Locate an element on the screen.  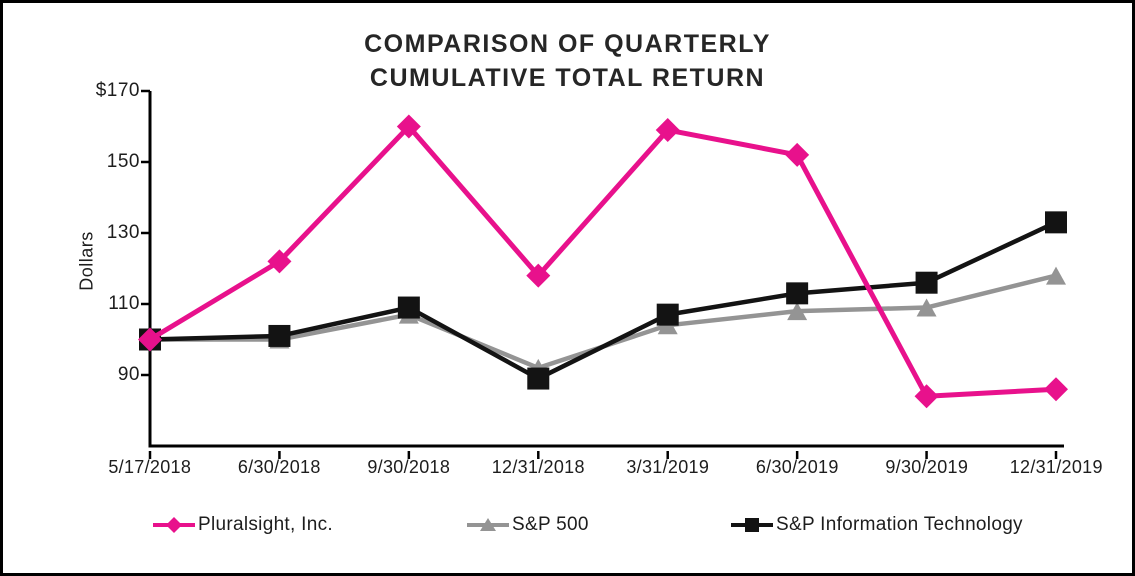
legend-item-sp500: S&P 500 is located at coordinates (527, 525).